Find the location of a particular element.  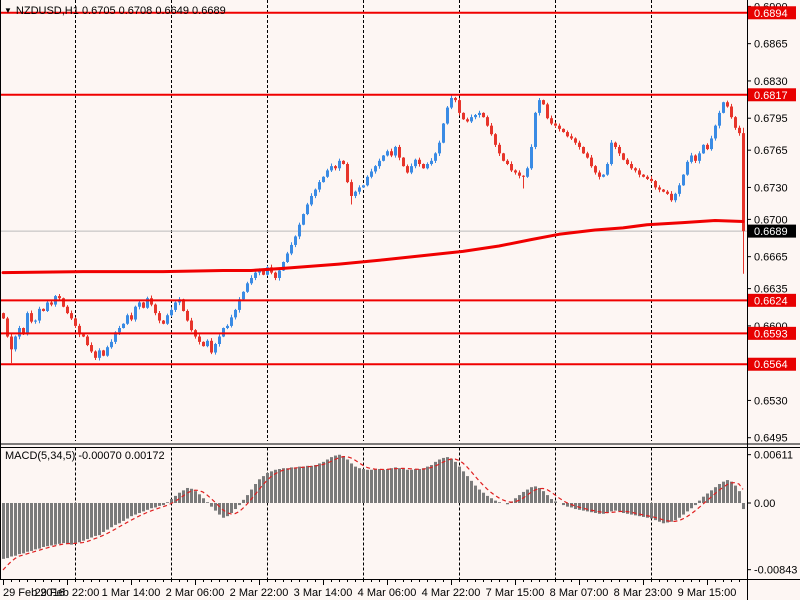

time-axis-label: 3 Mar 14:00 is located at coordinates (323, 593).